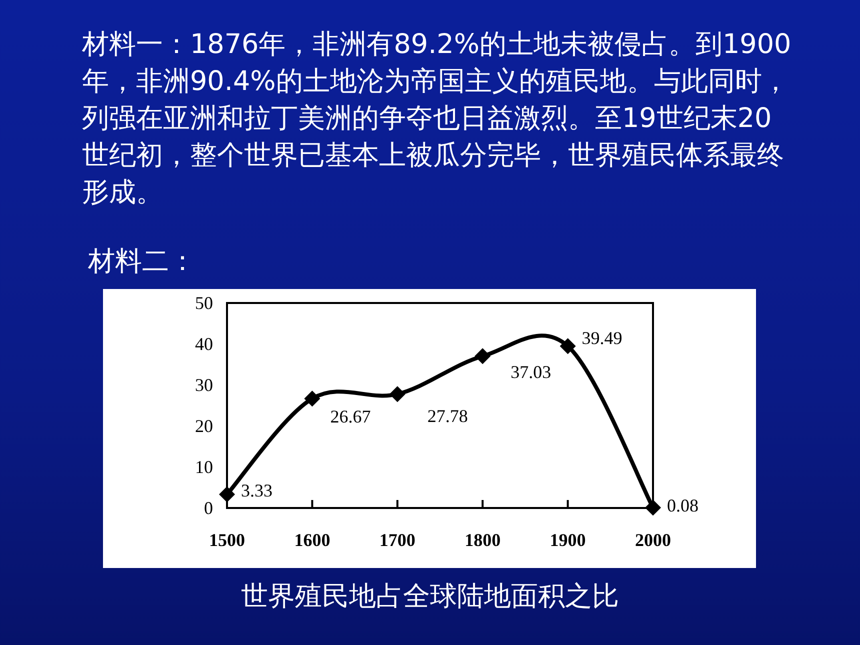  Describe the element at coordinates (208, 508) in the screenshot. I see `y-tick-label: 0` at that location.